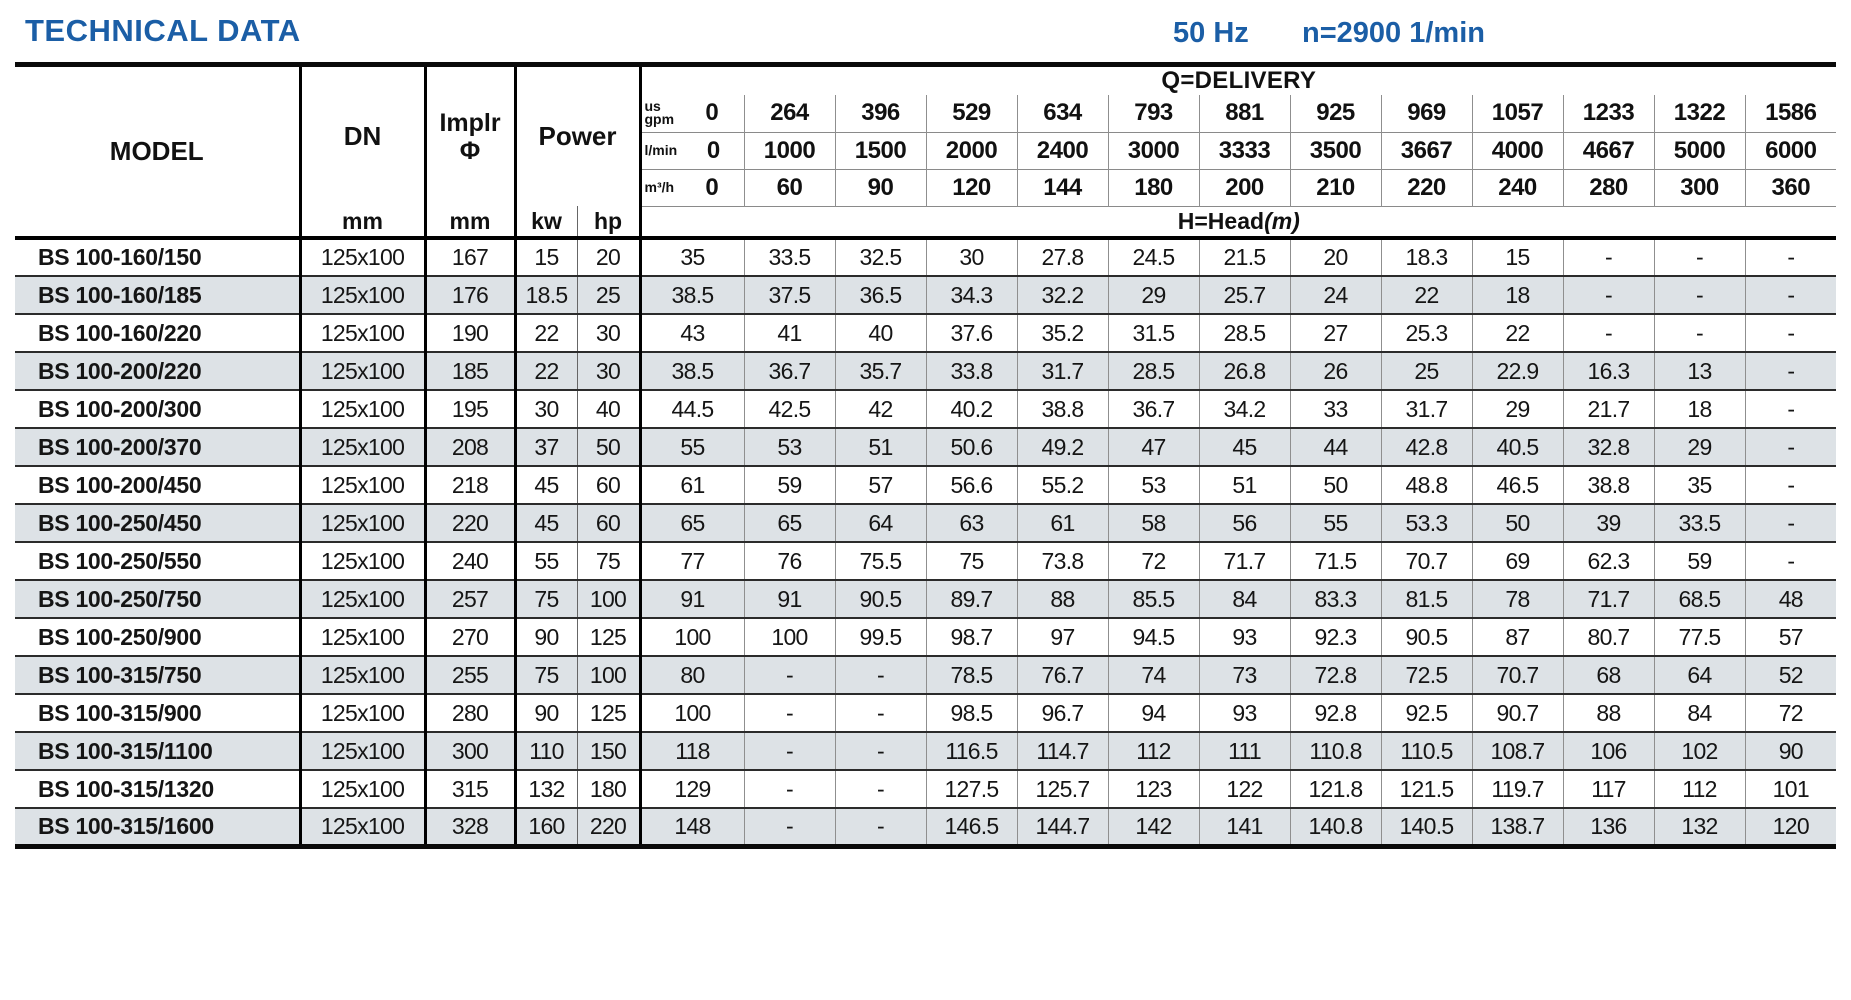 This screenshot has height=1000, width=1851. What do you see at coordinates (1517, 561) in the screenshot?
I see `cell-head: 69` at bounding box center [1517, 561].